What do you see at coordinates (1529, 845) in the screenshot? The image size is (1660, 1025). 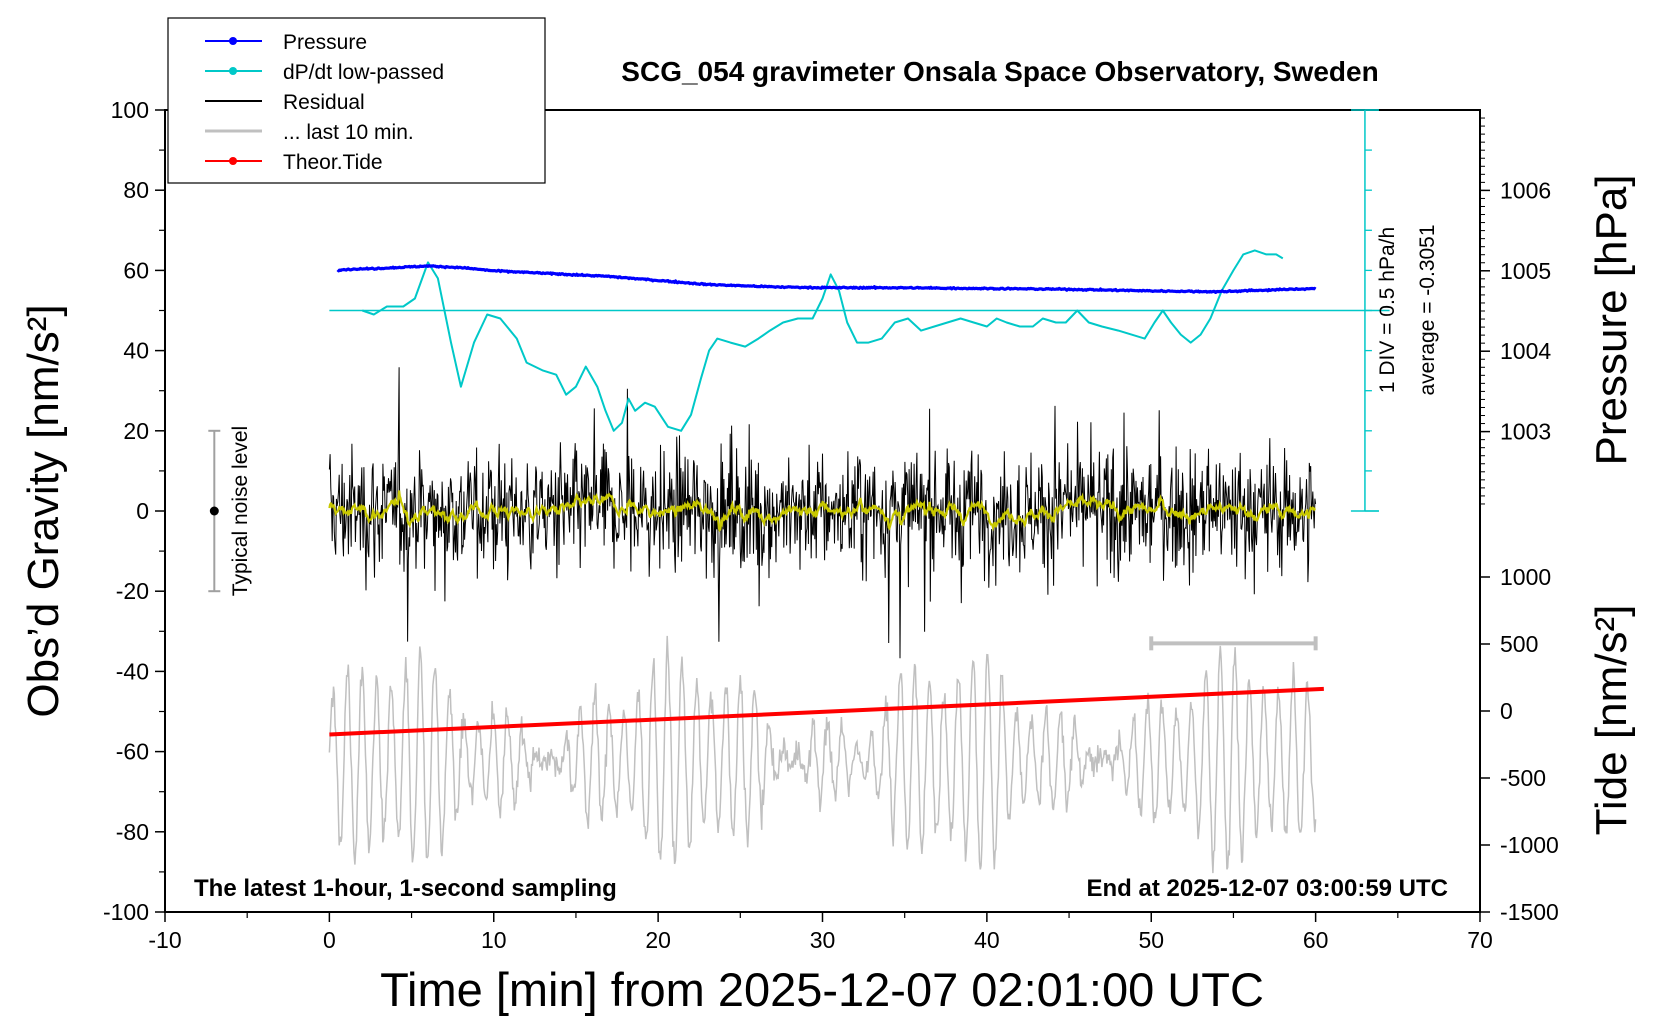 I see `tide-tick-label: -1000` at bounding box center [1529, 845].